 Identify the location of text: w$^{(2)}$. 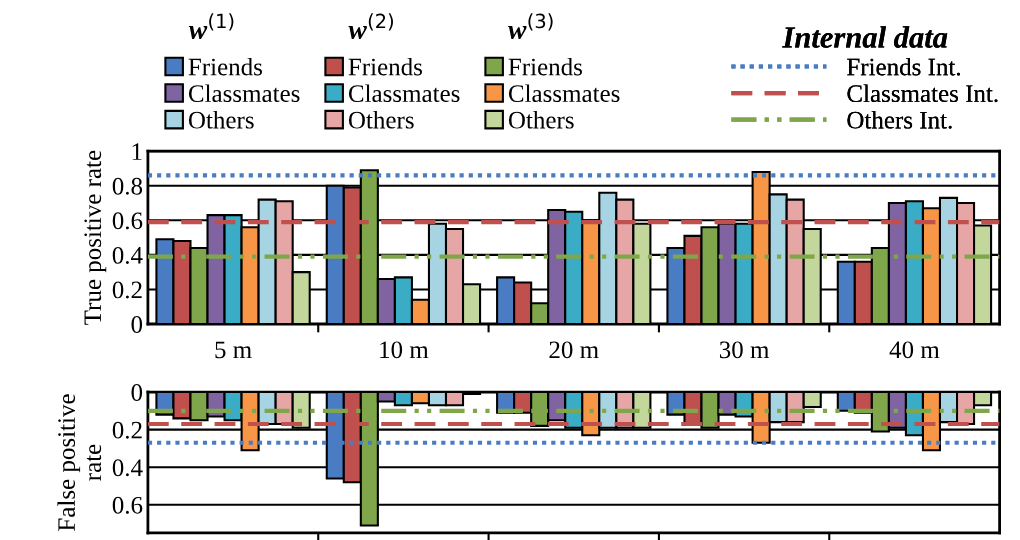
(370, 26).